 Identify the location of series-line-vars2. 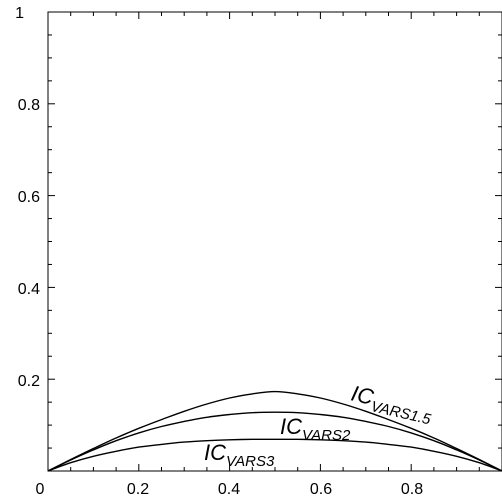
(274, 441).